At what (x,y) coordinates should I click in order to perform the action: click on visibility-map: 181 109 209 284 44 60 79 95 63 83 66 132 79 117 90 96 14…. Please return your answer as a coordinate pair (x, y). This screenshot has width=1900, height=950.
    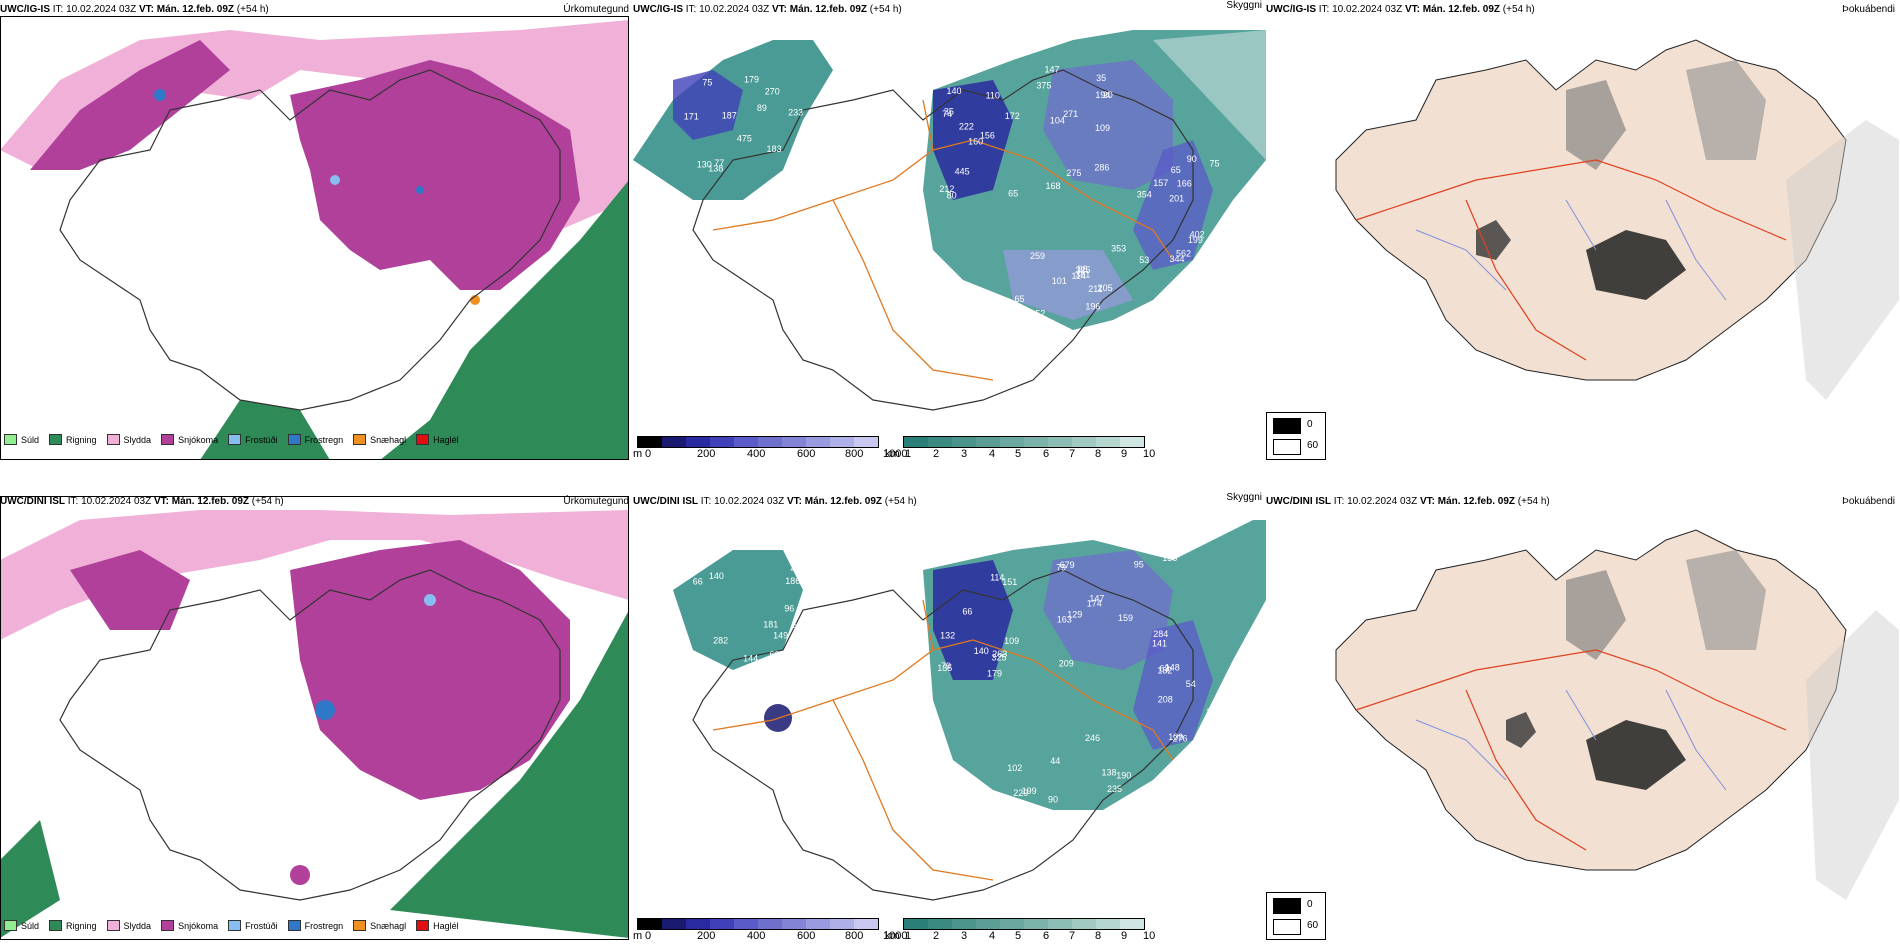
    Looking at the image, I should click on (969, 710).